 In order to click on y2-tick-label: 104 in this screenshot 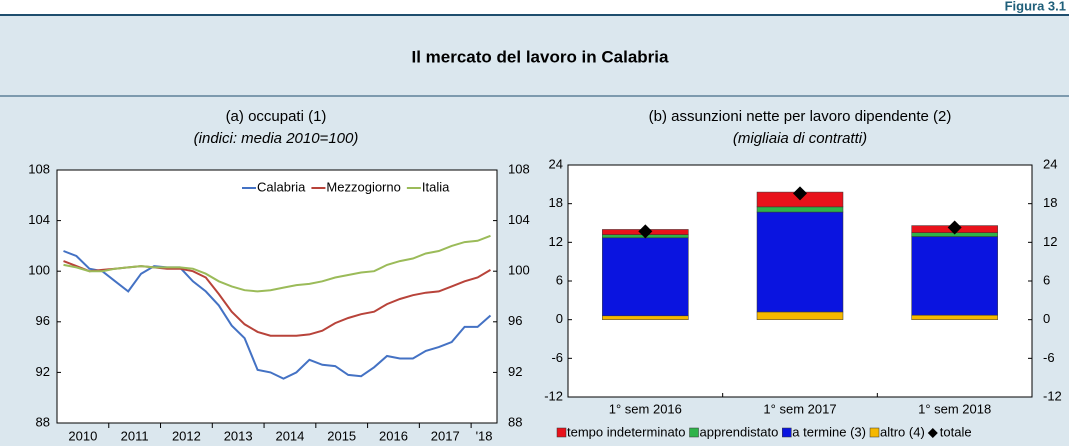, I will do `click(519, 219)`.